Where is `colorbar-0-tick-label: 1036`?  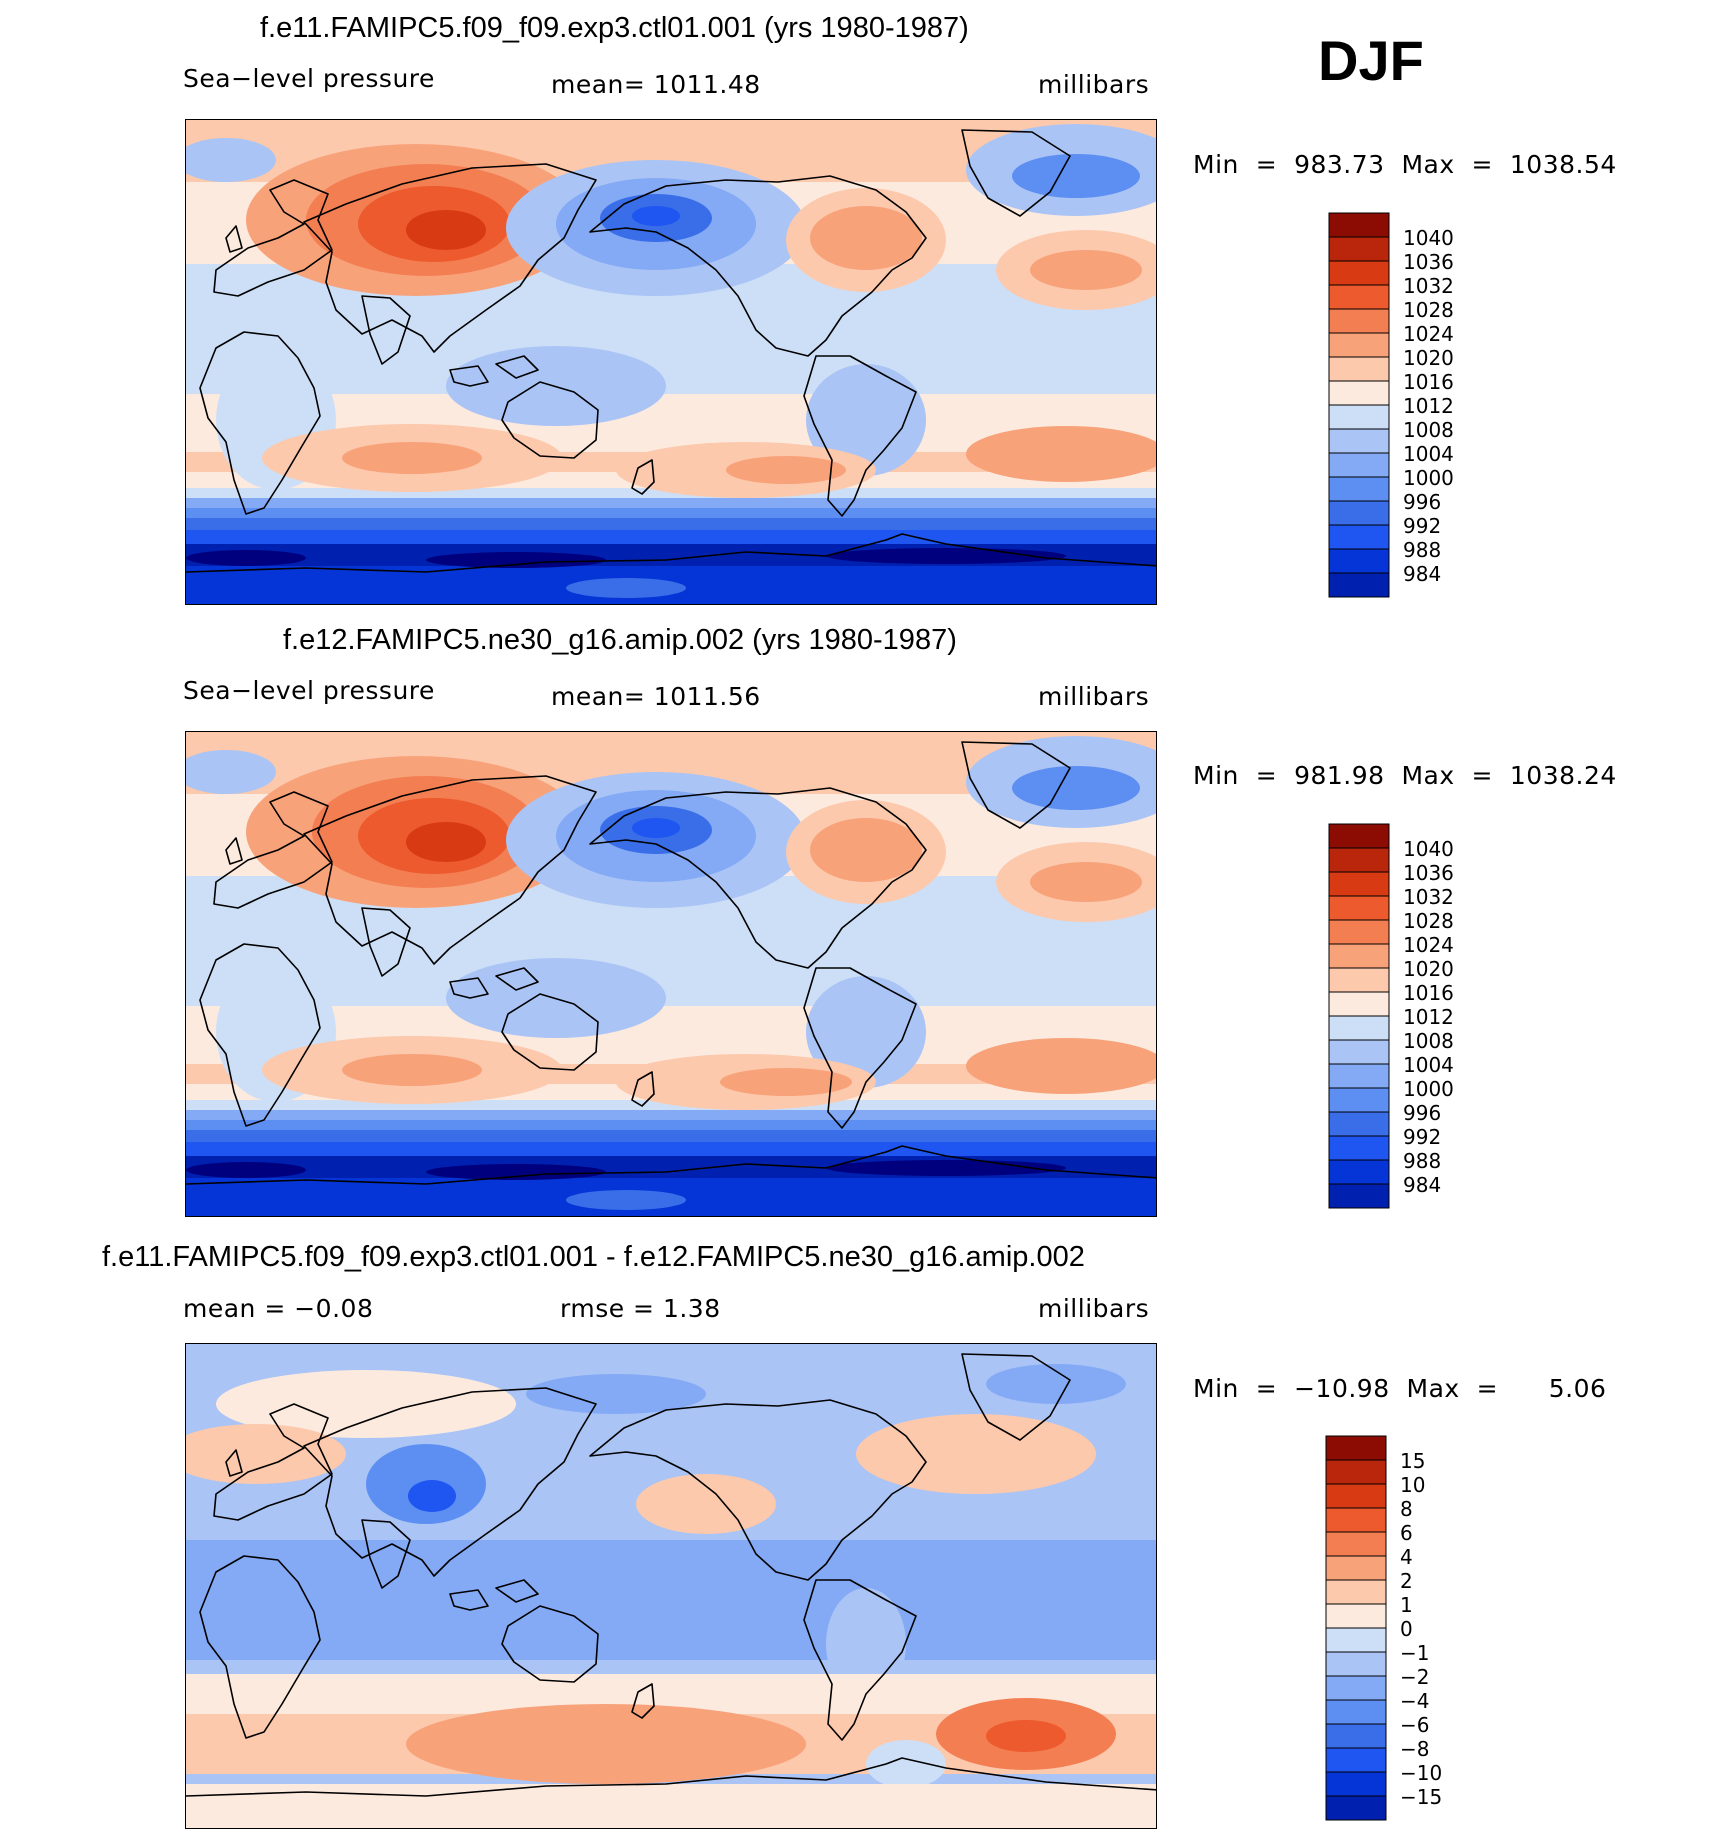
colorbar-0-tick-label: 1036 is located at coordinates (1428, 262).